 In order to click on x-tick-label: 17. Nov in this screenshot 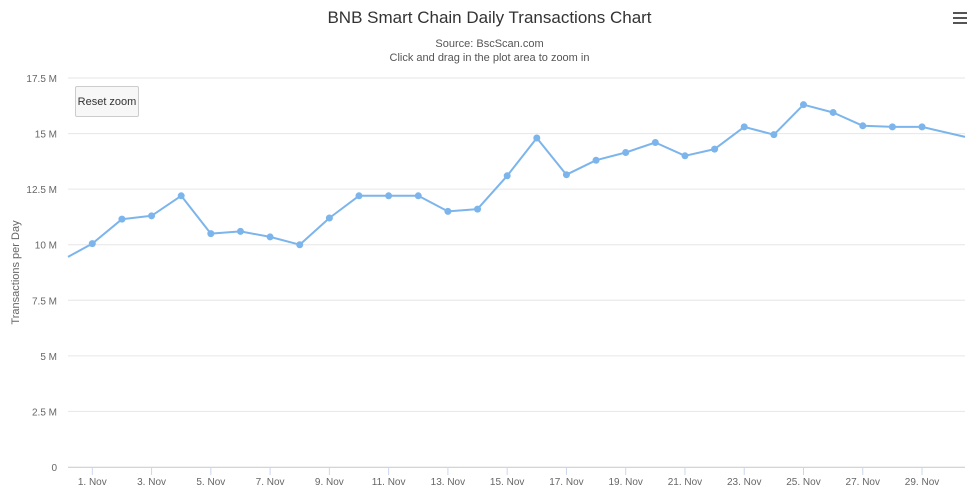, I will do `click(566, 482)`.